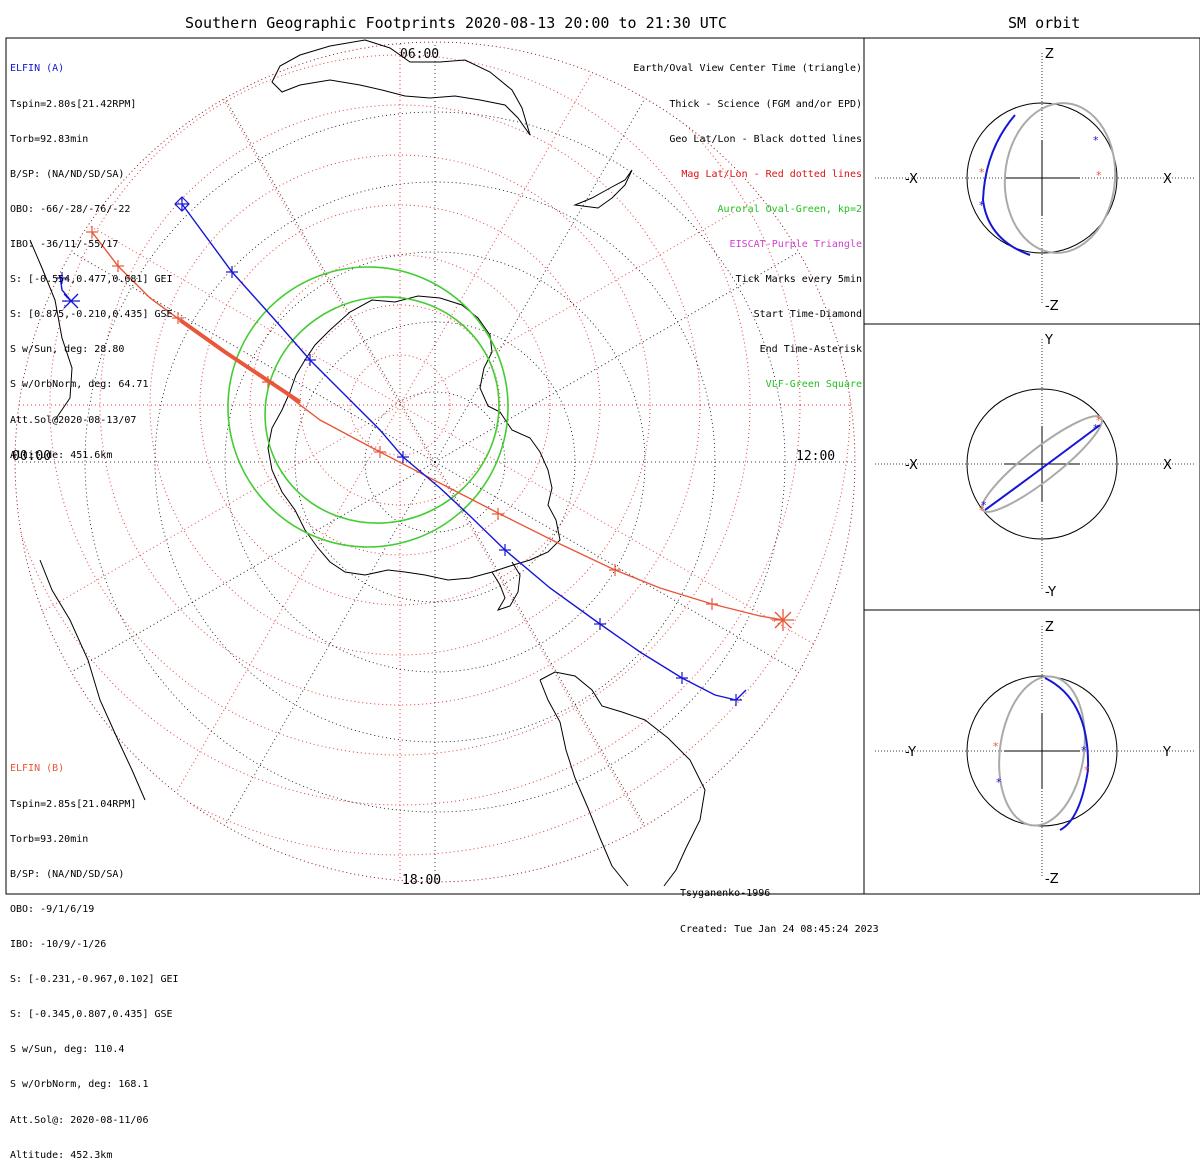 This screenshot has width=1200, height=1173. I want to click on australia-coastline, so click(401, 87).